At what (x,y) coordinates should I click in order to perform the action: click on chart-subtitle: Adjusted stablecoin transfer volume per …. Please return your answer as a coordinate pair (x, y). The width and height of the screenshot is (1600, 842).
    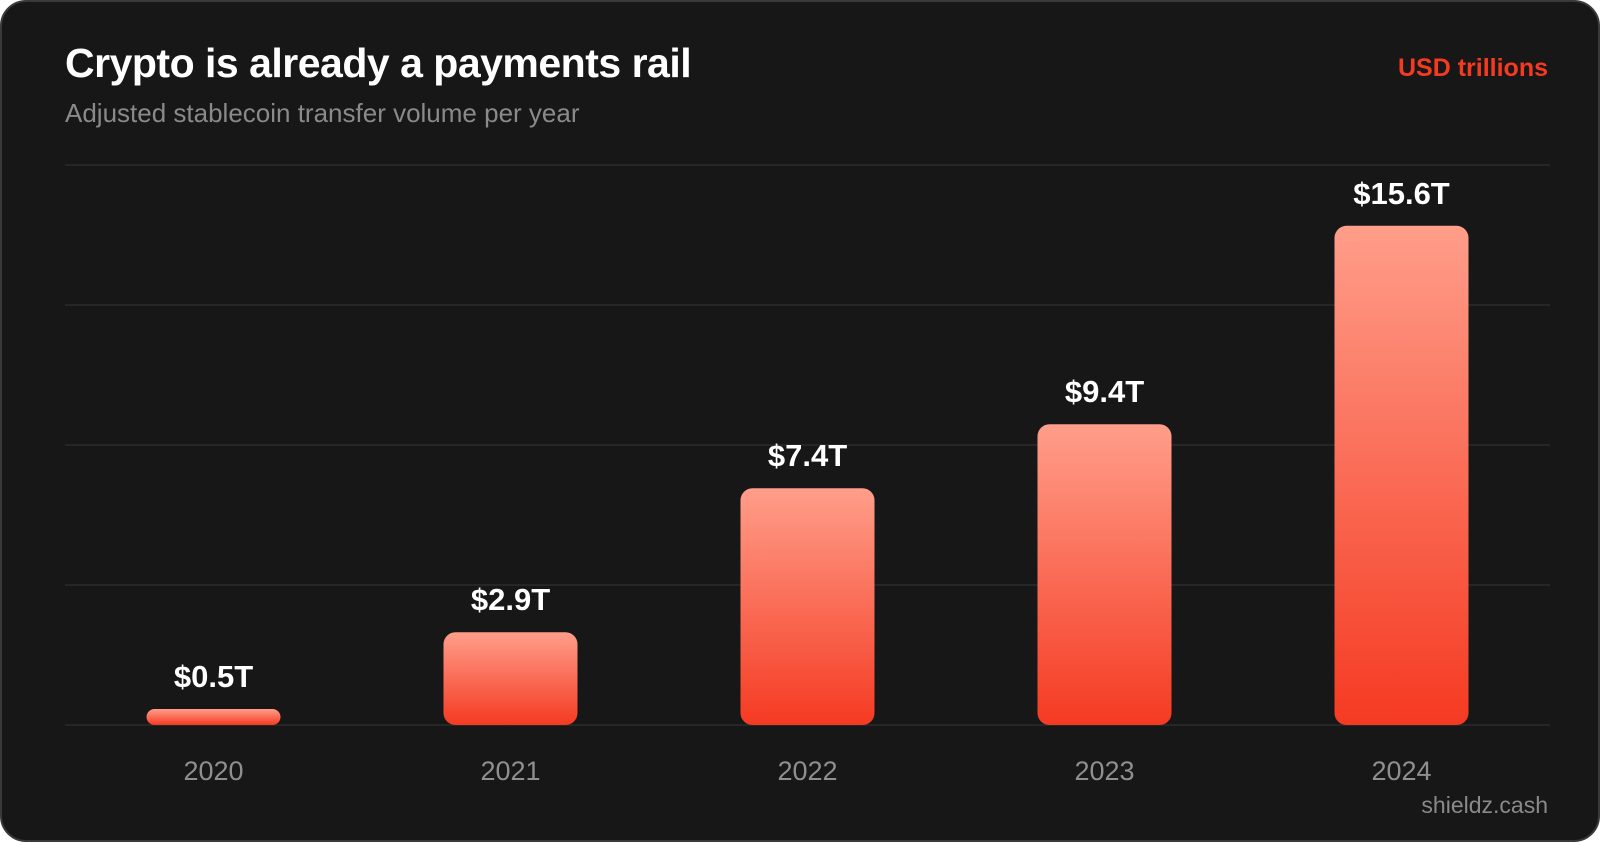
    Looking at the image, I should click on (322, 113).